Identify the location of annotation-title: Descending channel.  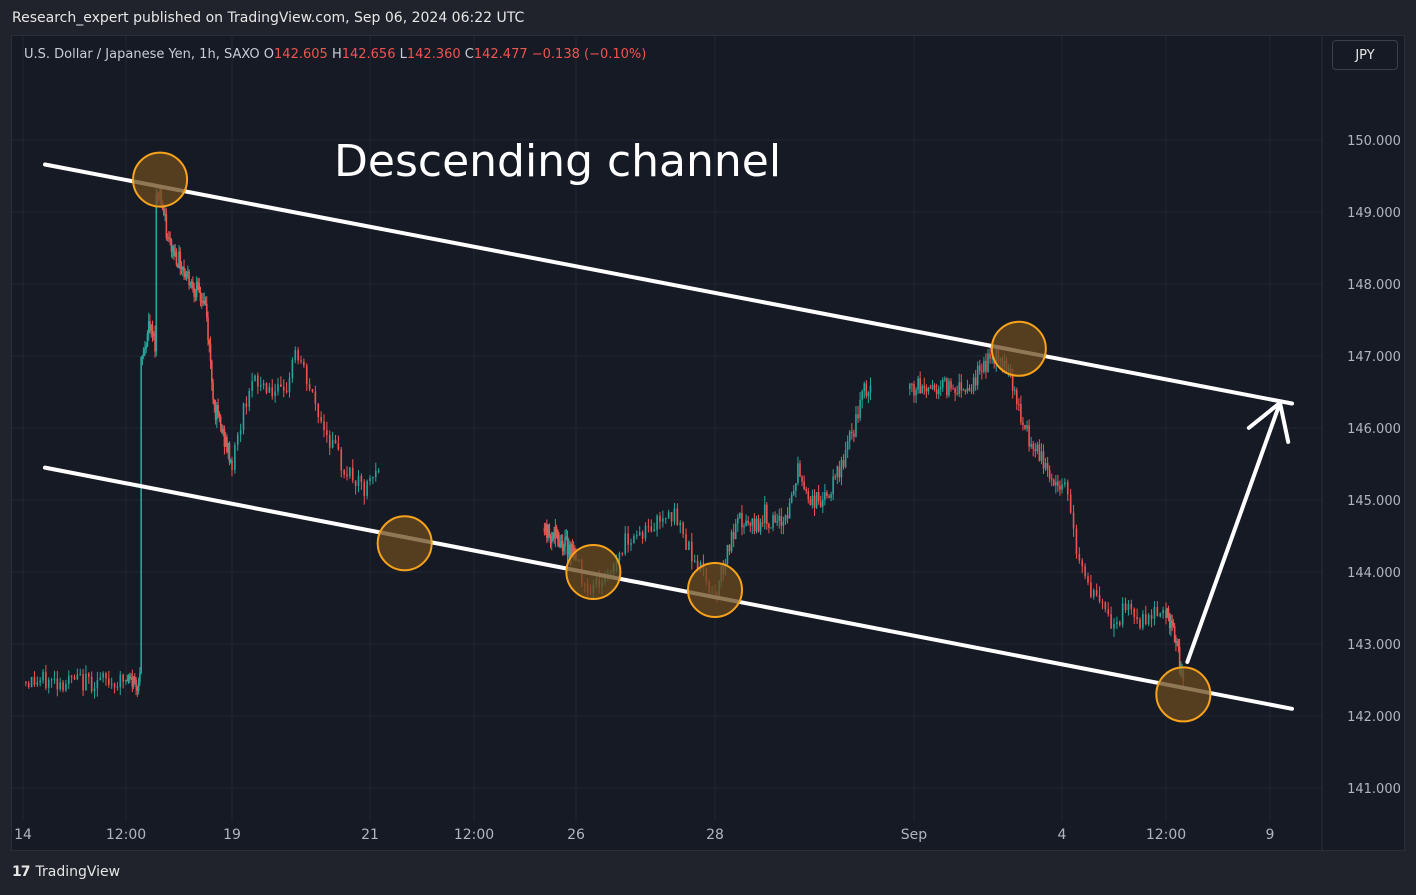
(557, 161).